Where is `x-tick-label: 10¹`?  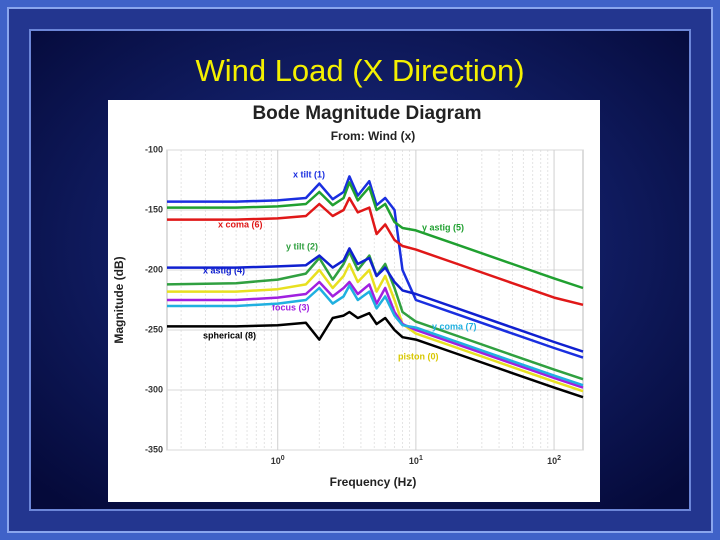 x-tick-label: 10¹ is located at coordinates (416, 461).